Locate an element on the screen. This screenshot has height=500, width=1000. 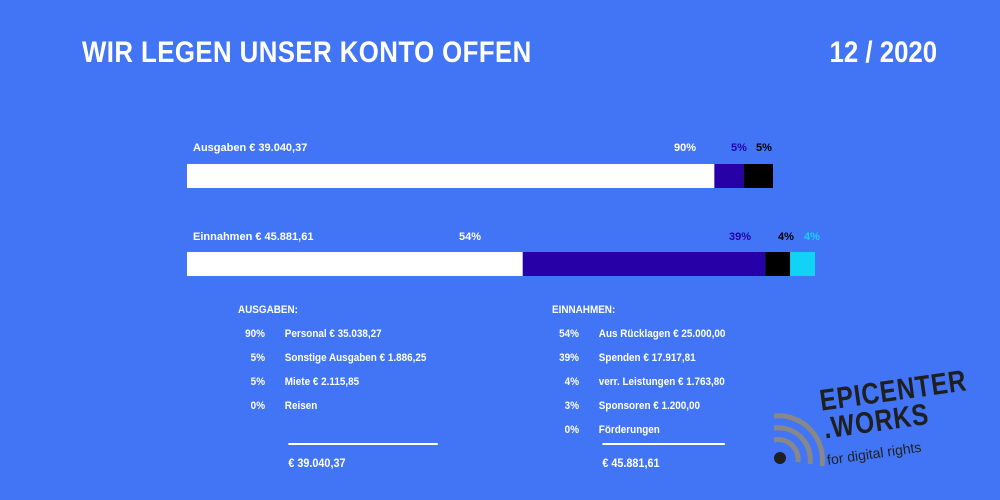
period-label: 12 / 2020 is located at coordinates (883, 52).